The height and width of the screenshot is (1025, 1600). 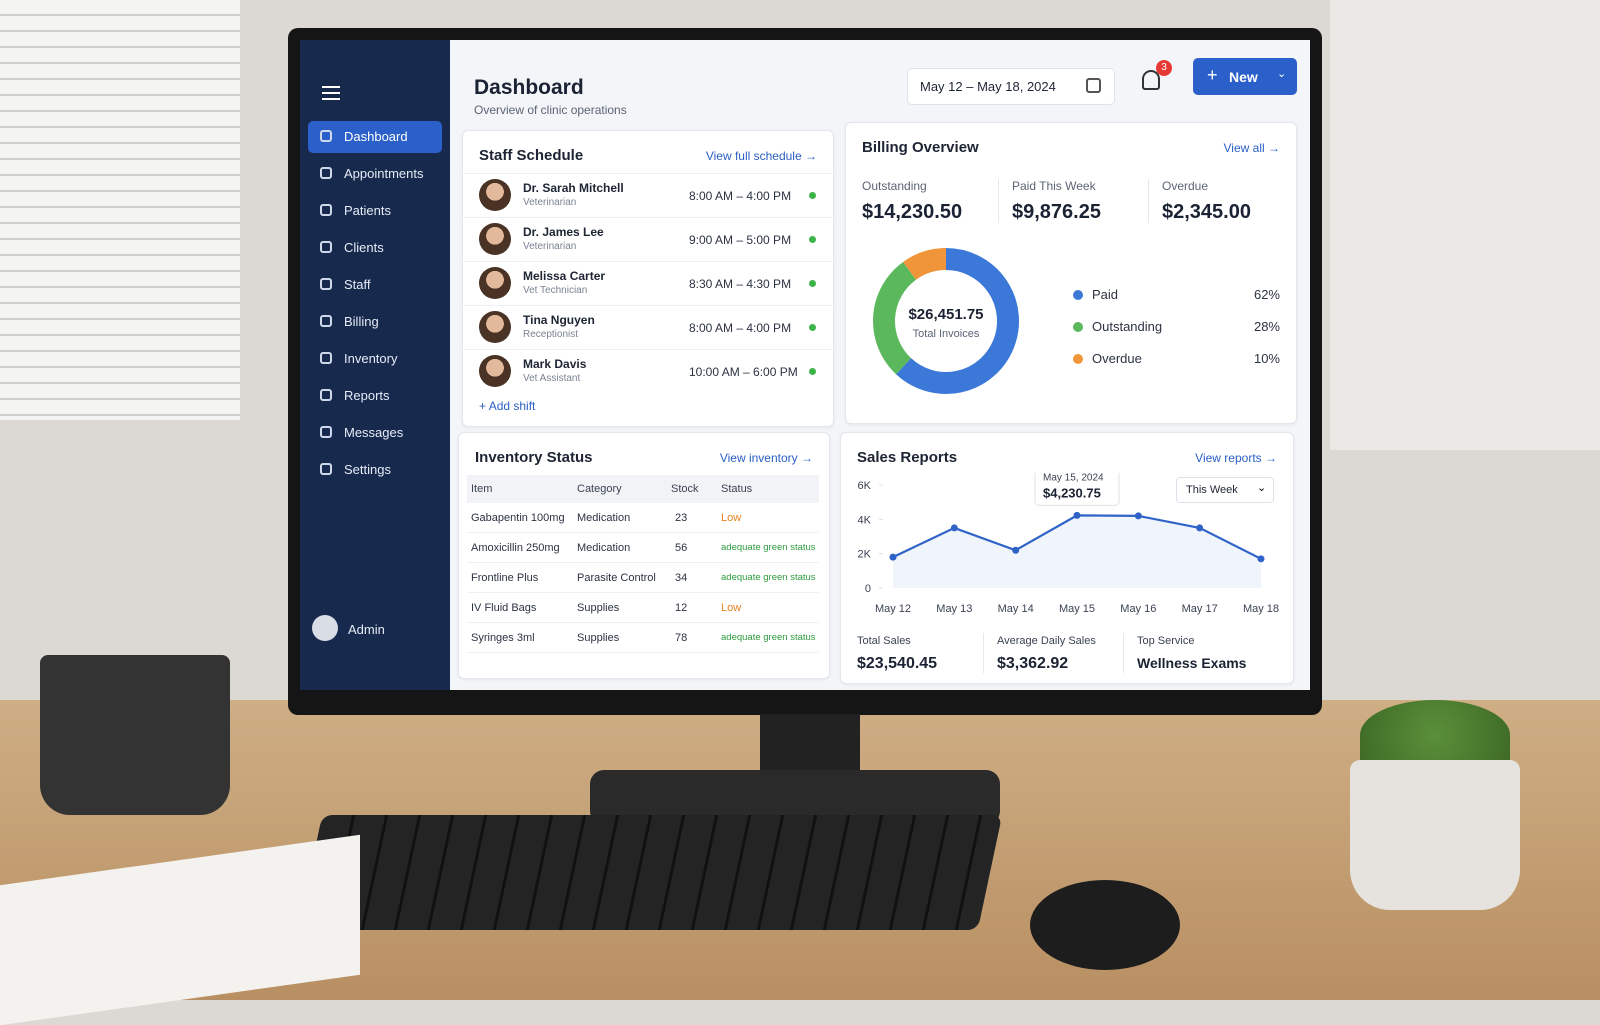 What do you see at coordinates (375, 433) in the screenshot?
I see `nav-item: Messages` at bounding box center [375, 433].